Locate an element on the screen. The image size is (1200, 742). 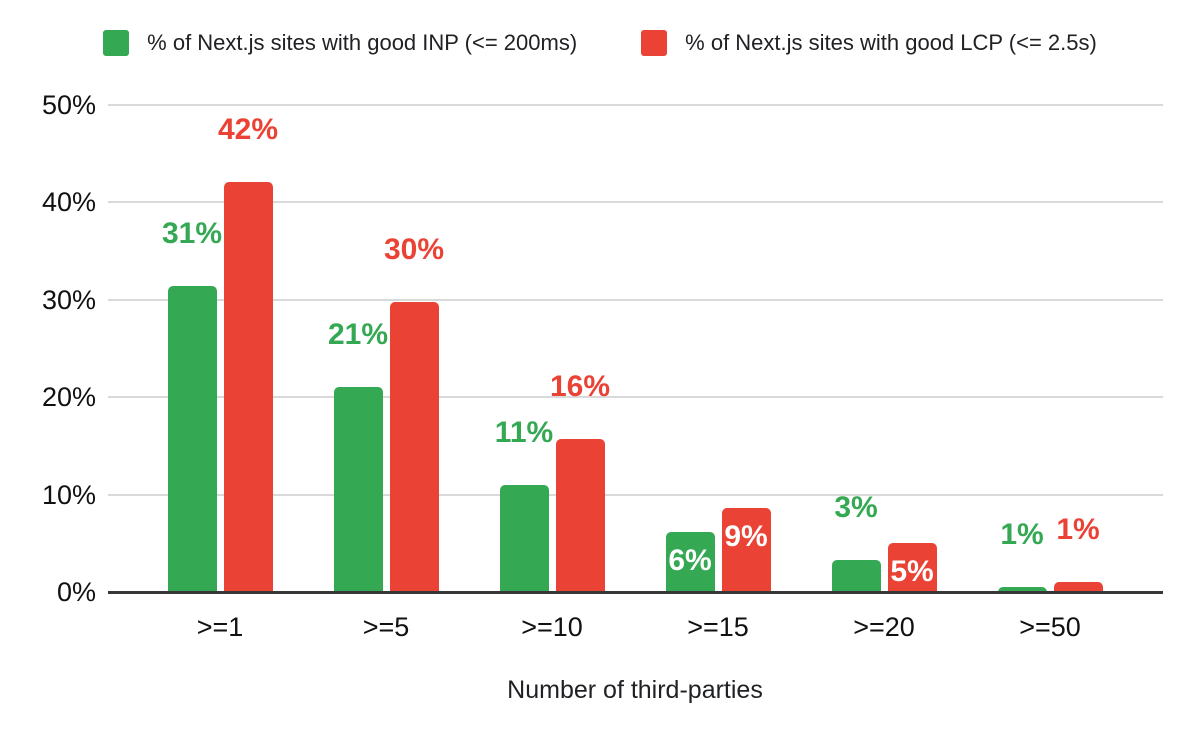
bar-value-label: 16% is located at coordinates (580, 387).